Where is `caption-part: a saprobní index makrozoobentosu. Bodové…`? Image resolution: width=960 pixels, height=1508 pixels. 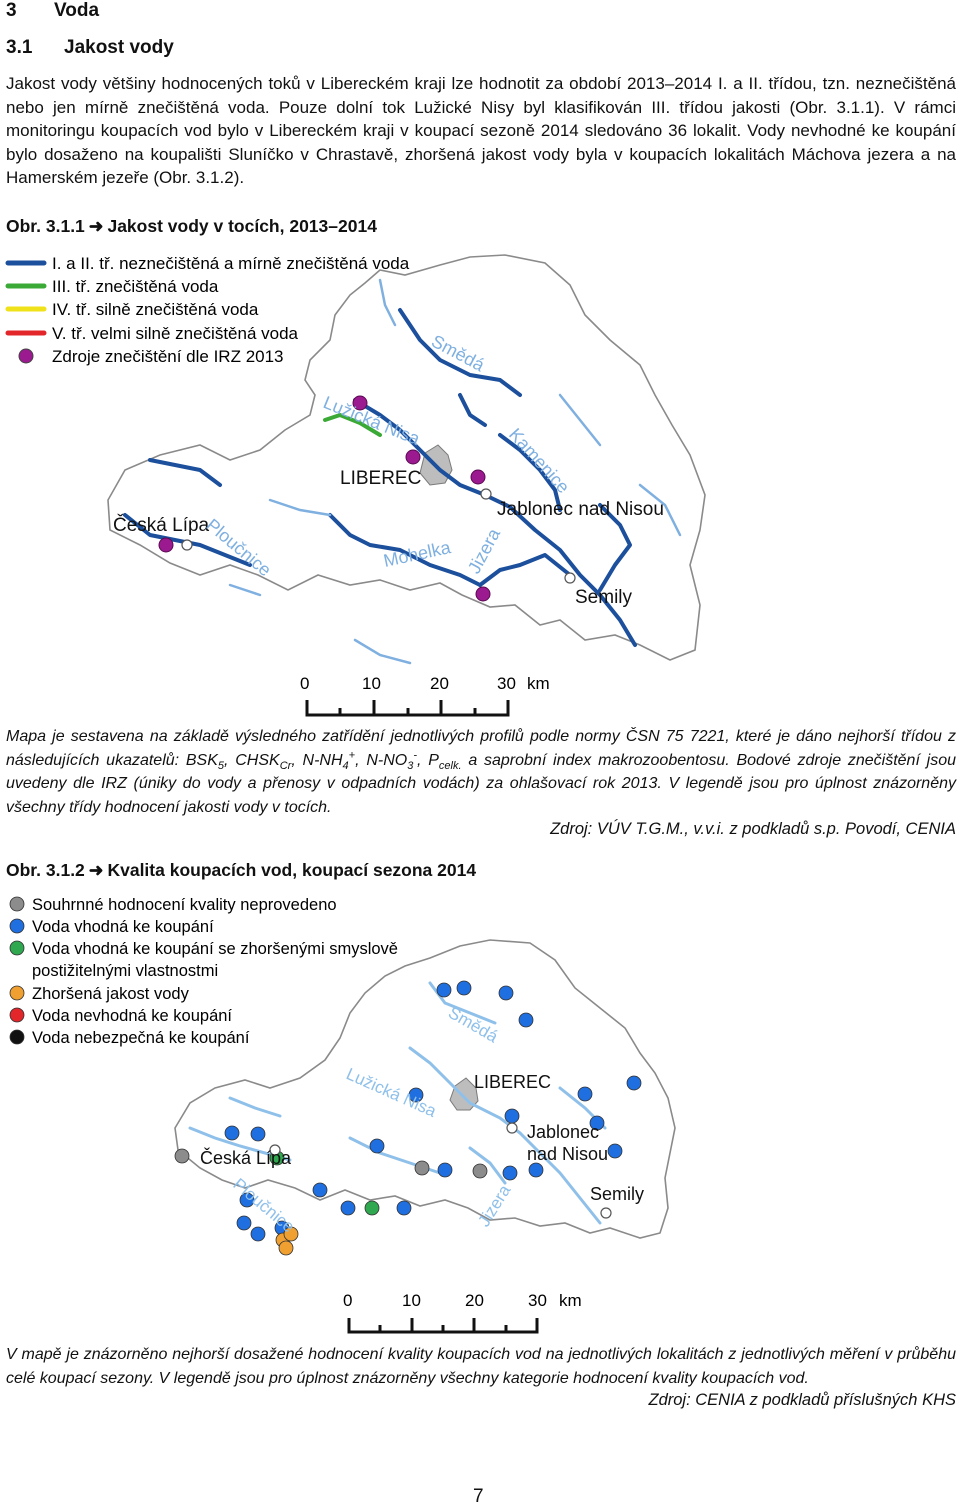
caption-part: a saprobní index makrozoobentosu. Bodové… is located at coordinates (481, 783).